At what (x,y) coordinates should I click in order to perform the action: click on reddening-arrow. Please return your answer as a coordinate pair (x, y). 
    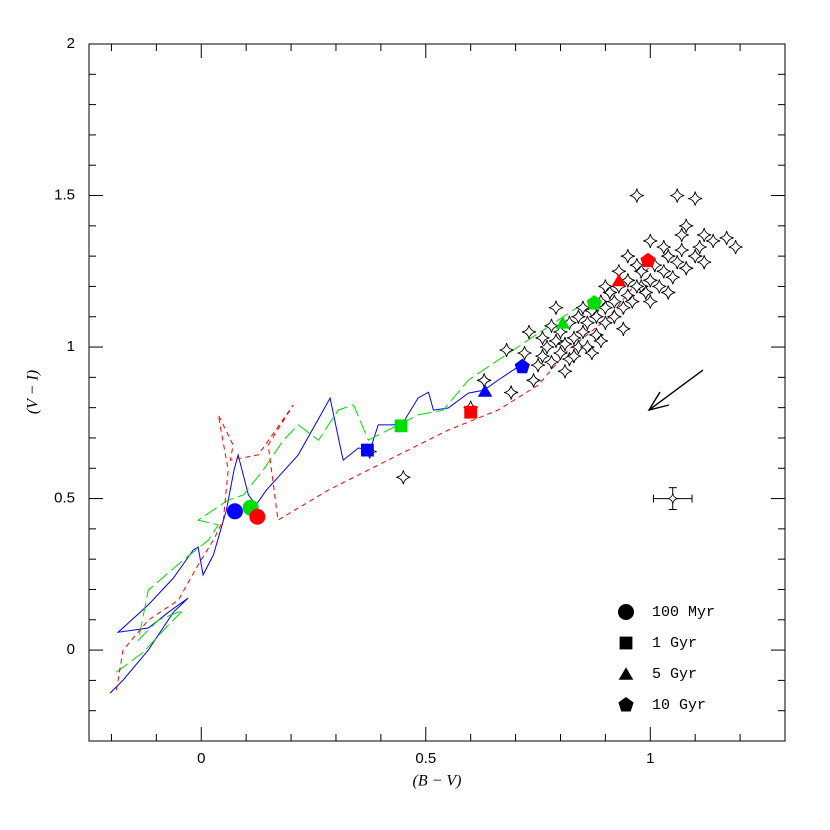
    Looking at the image, I should click on (675, 390).